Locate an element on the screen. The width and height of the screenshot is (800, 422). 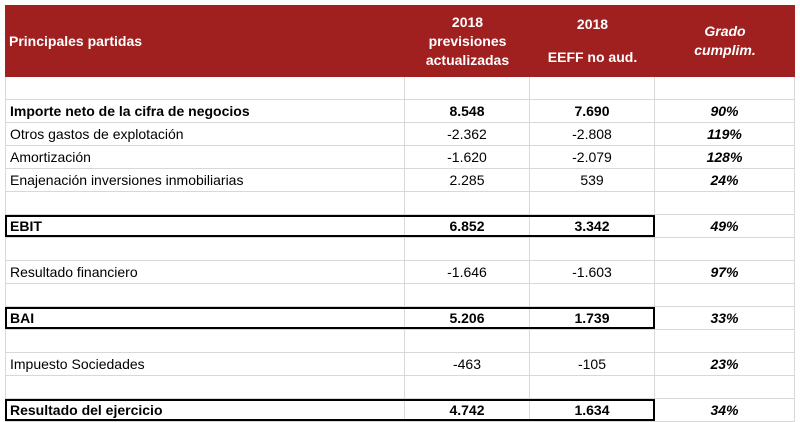
row-label: Enajenación inversiones inmobiliarias is located at coordinates (205, 180).